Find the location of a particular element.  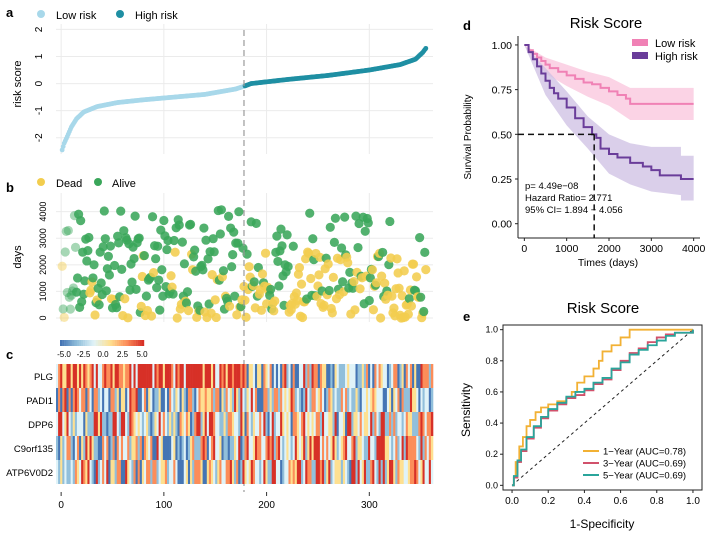

e-xtick-label: 0.8 is located at coordinates (657, 501).